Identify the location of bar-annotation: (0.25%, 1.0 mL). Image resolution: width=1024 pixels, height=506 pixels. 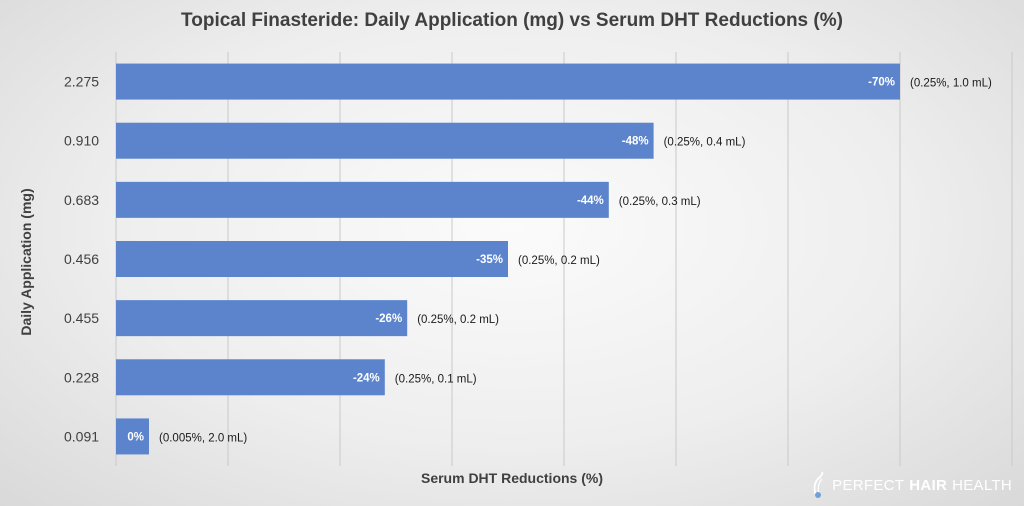
(951, 84).